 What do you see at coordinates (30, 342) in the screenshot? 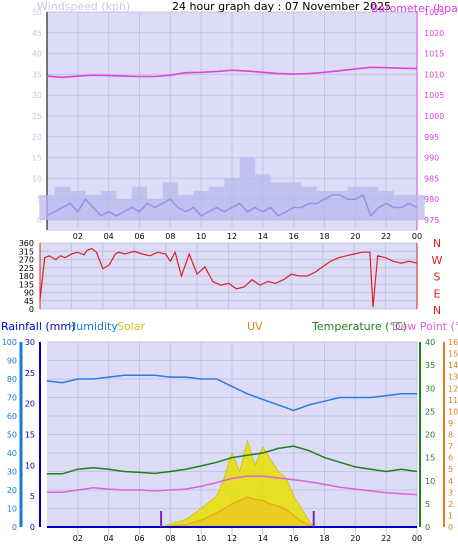
I see `solar-tick-label: 30` at bounding box center [30, 342].